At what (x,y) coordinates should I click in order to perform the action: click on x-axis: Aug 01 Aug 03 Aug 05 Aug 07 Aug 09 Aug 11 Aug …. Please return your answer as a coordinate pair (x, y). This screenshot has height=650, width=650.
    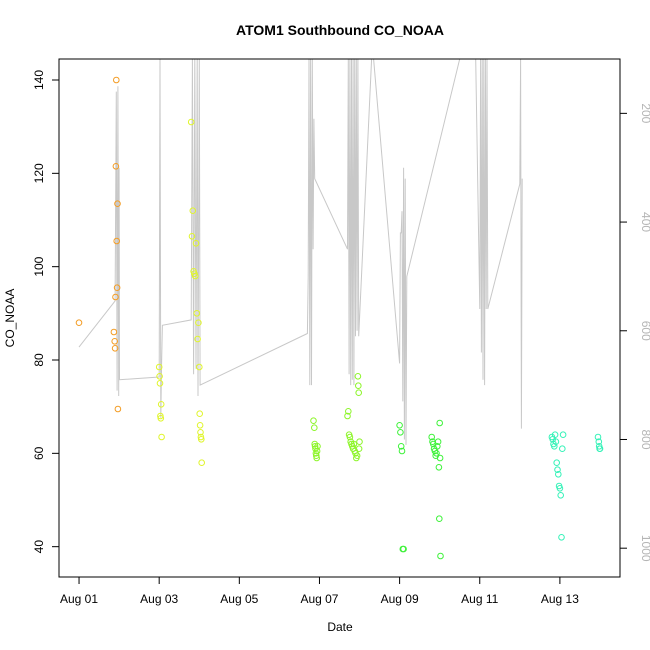
    Looking at the image, I should click on (319, 591).